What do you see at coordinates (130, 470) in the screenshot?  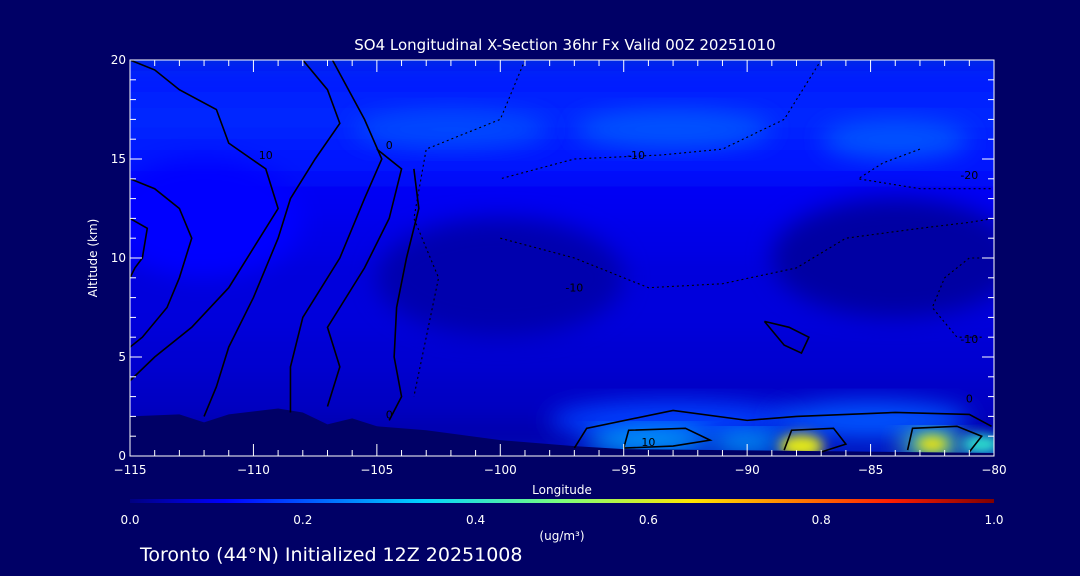 I see `x-tick-label-0: −115` at bounding box center [130, 470].